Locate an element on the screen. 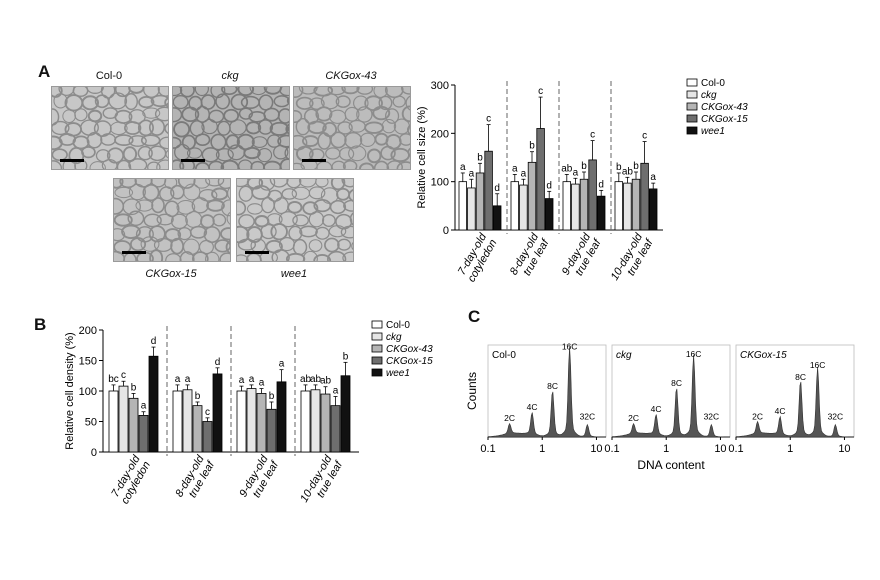 This screenshot has width=880, height=580. micrograph-col0 is located at coordinates (110, 128).